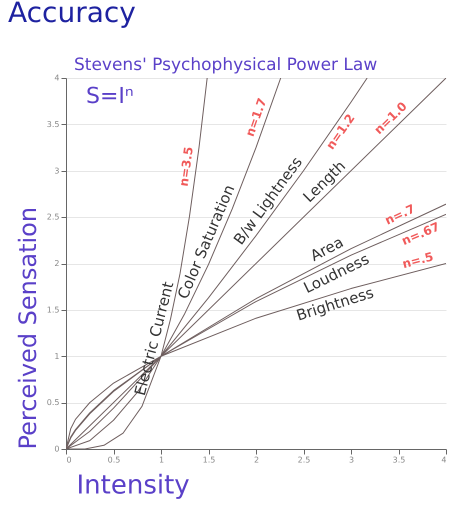 Image resolution: width=451 pixels, height=512 pixels. Describe the element at coordinates (417, 261) in the screenshot. I see `annotation: n=.5` at that location.